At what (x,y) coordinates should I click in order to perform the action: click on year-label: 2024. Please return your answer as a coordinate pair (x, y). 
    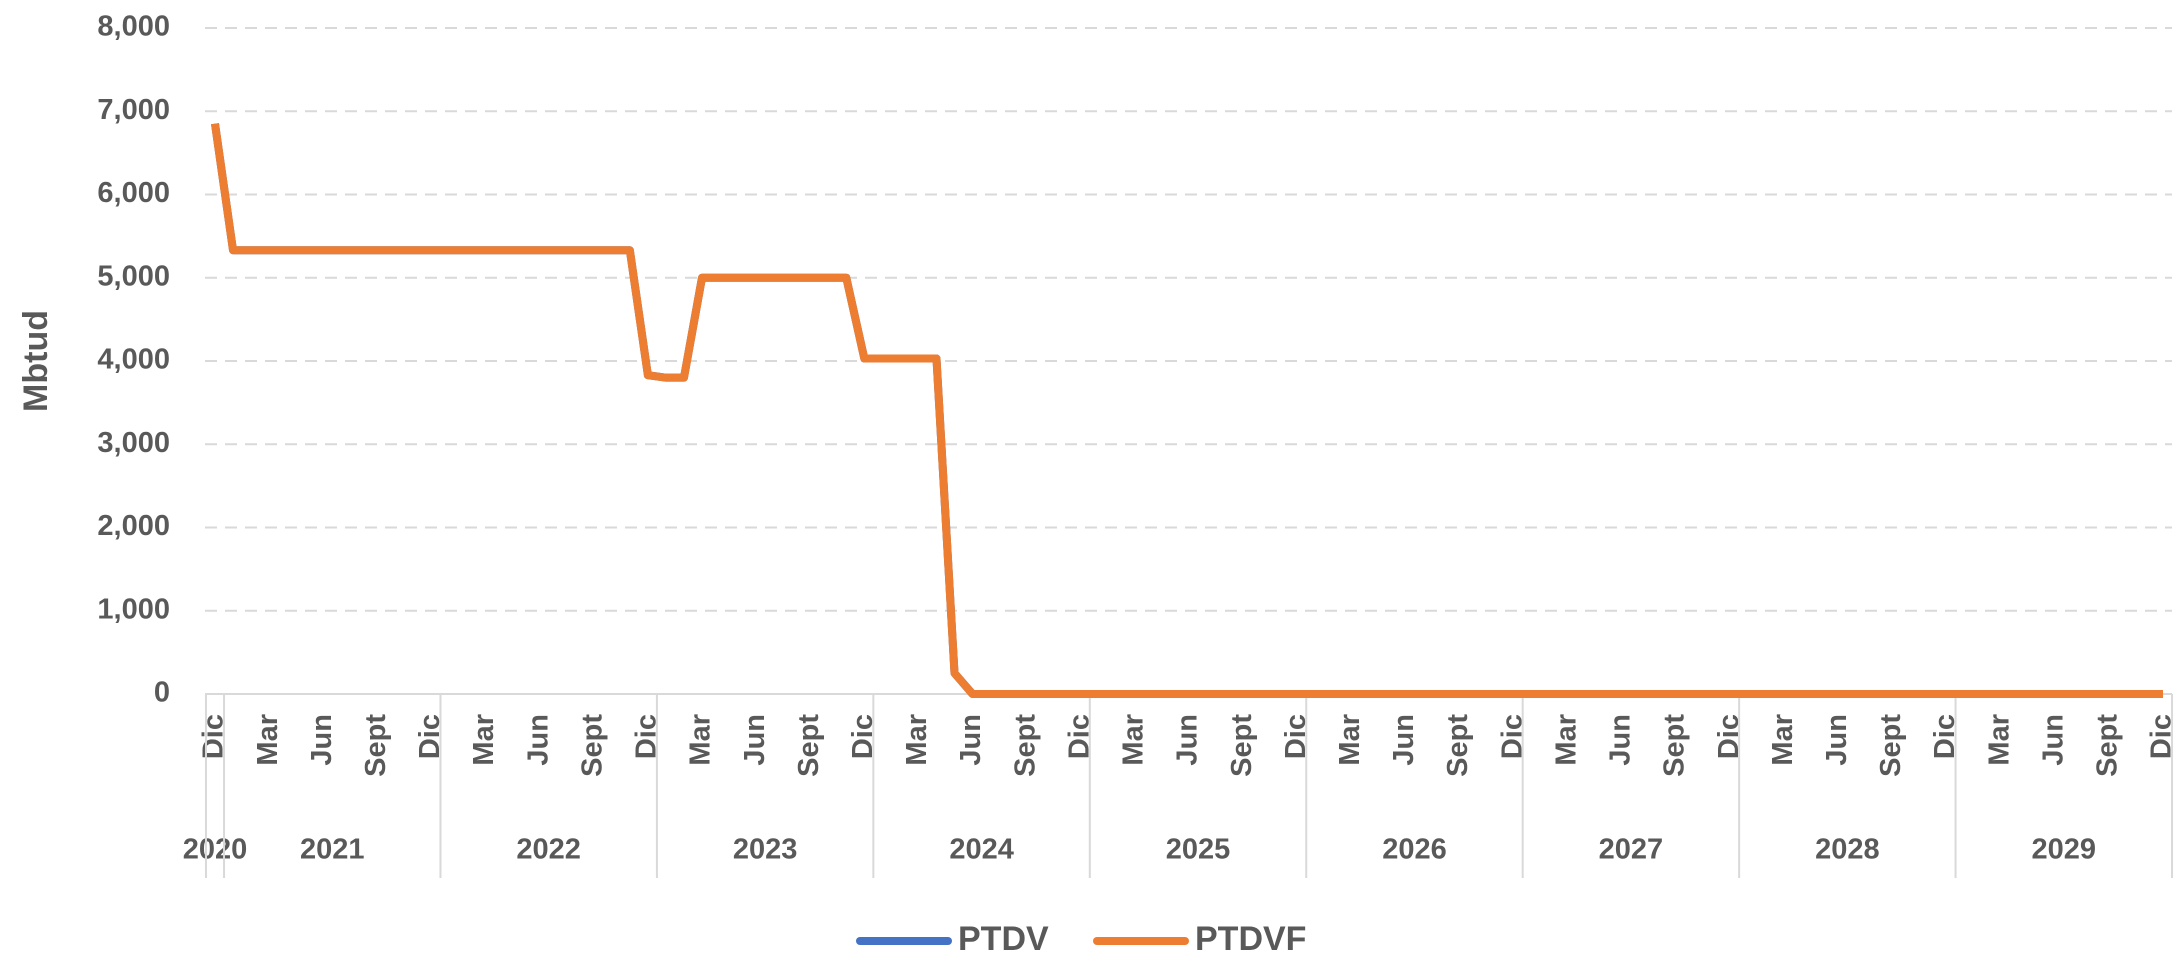
    Looking at the image, I should click on (981, 850).